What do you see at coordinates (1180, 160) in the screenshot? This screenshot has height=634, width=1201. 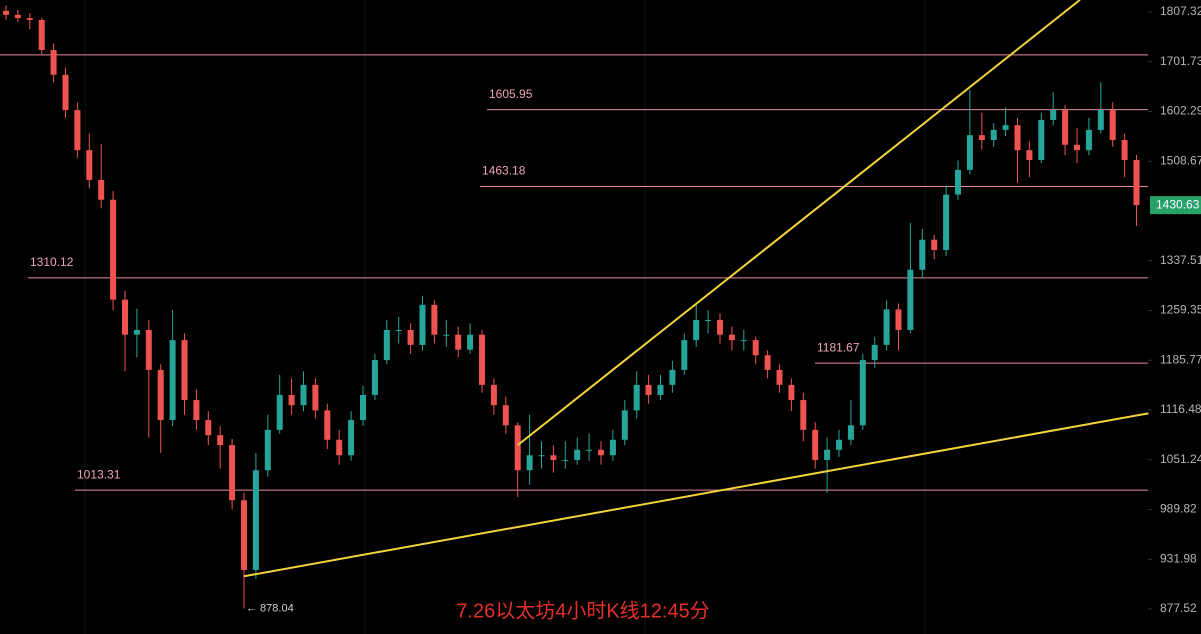 I see `y-tick-label: 1508.67` at bounding box center [1180, 160].